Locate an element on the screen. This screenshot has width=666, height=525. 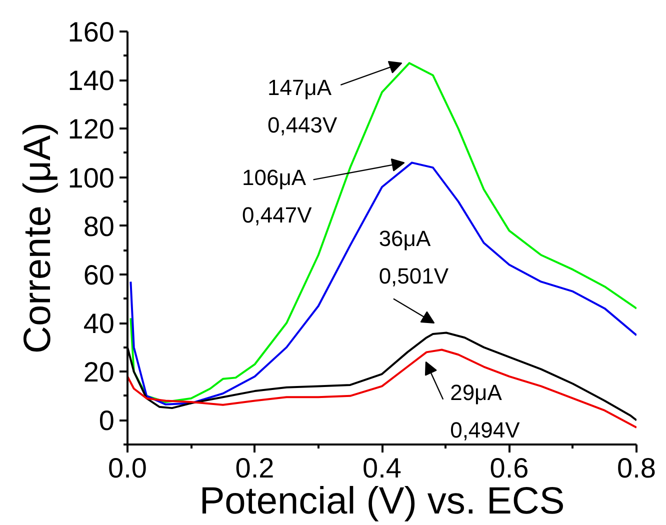
y-tick-label: 80 is located at coordinates (99, 226).